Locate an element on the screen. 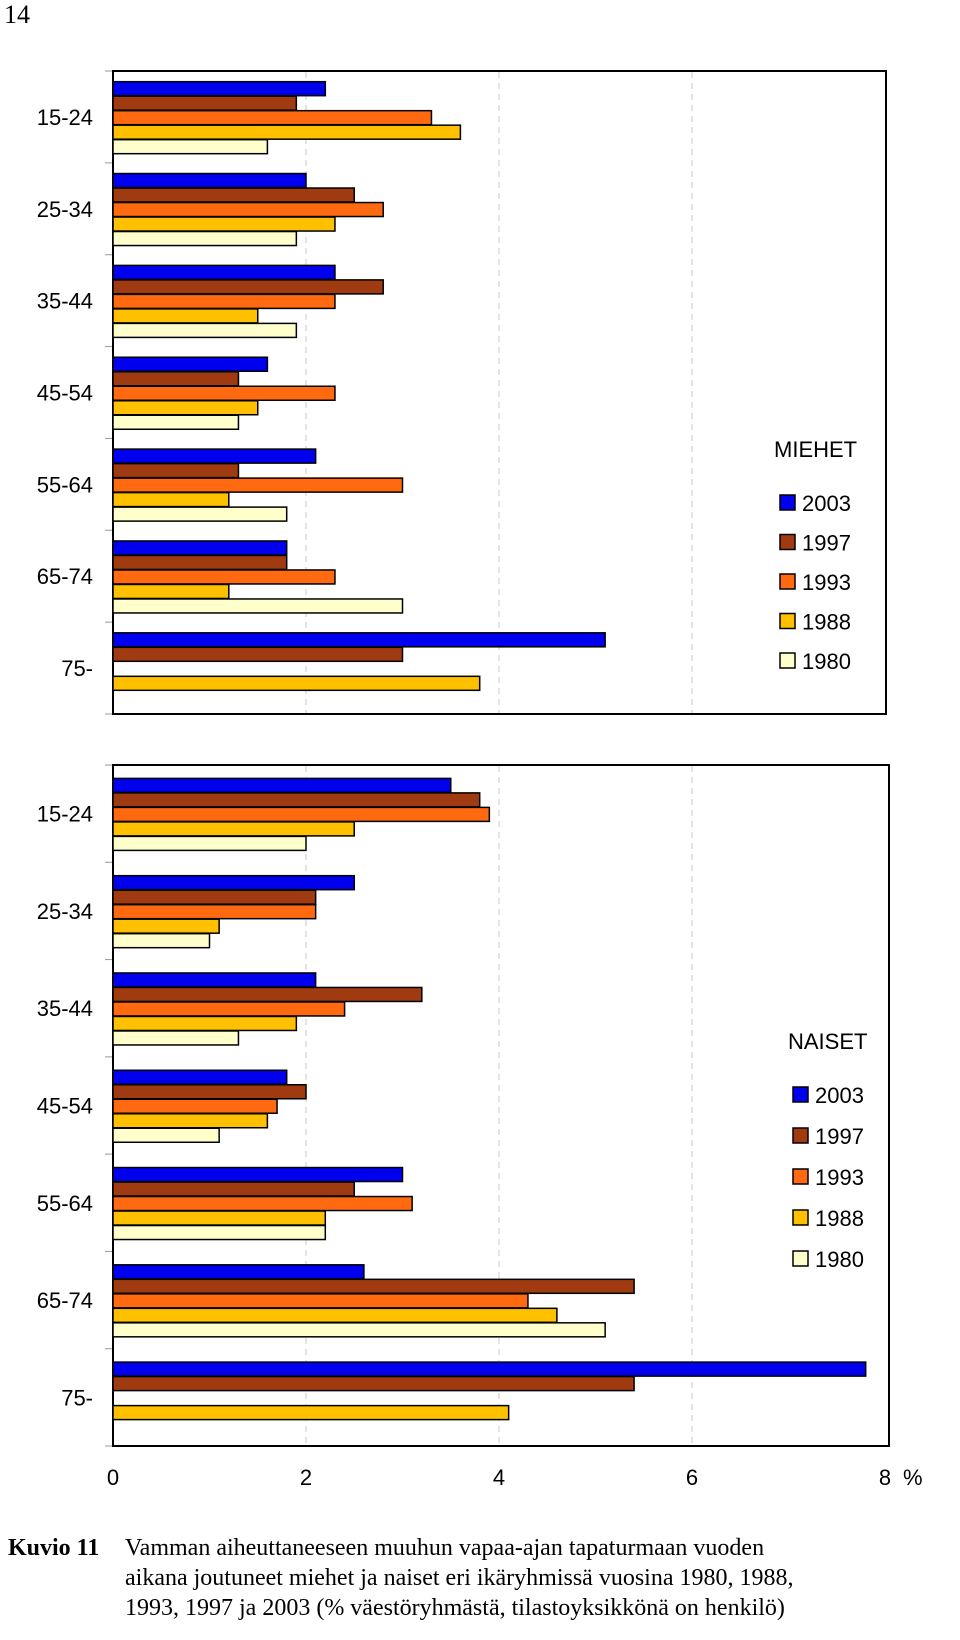  bar-naiset-45-54-1997 is located at coordinates (209, 1092).